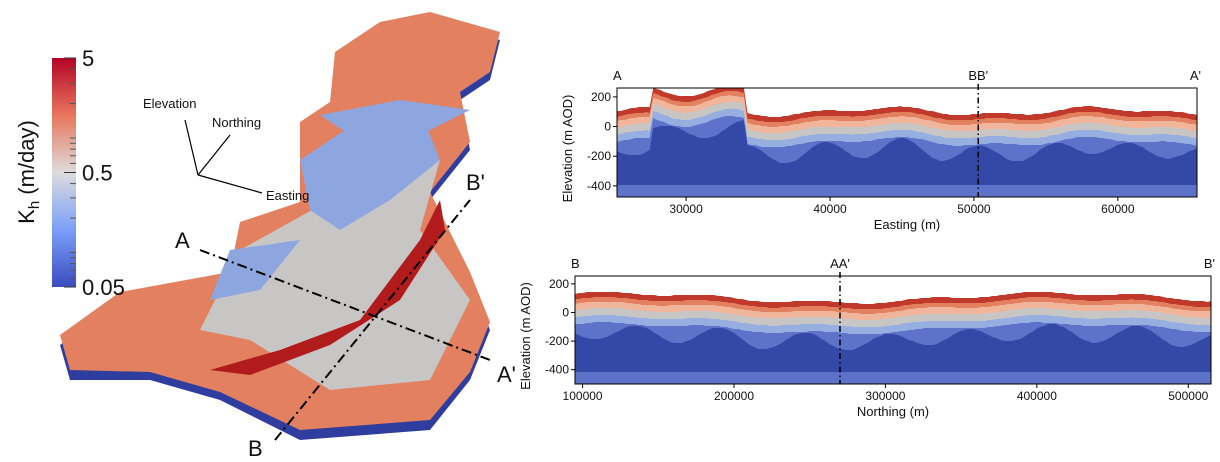 This screenshot has height=462, width=1220. I want to click on x-tick-label: 60000, so click(1118, 209).